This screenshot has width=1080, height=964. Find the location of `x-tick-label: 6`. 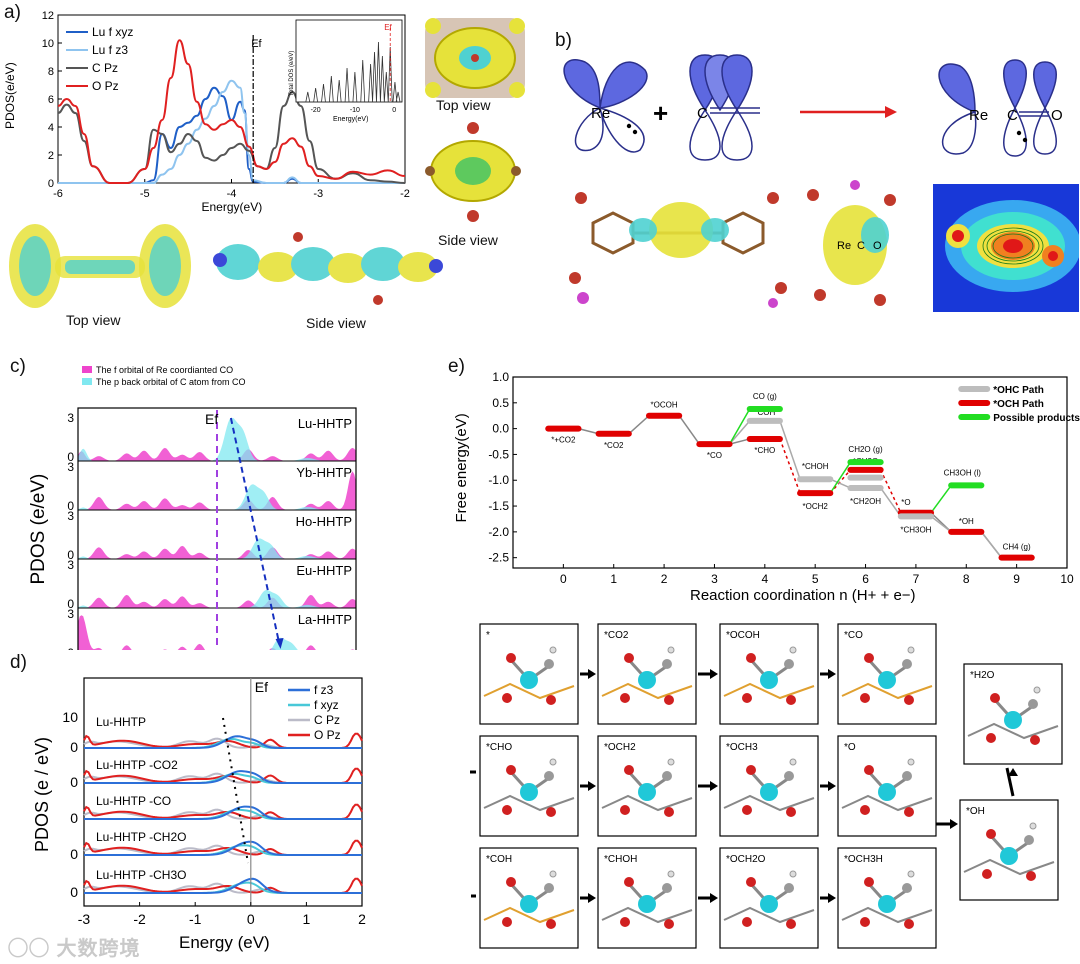

x-tick-label: 6 is located at coordinates (865, 579).